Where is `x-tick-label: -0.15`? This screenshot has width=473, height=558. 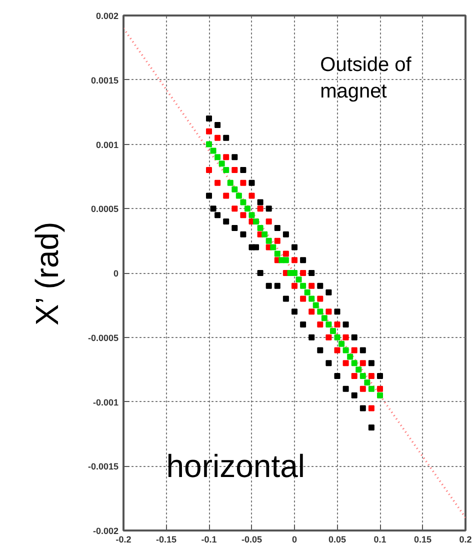 x-tick-label: -0.15 is located at coordinates (166, 539).